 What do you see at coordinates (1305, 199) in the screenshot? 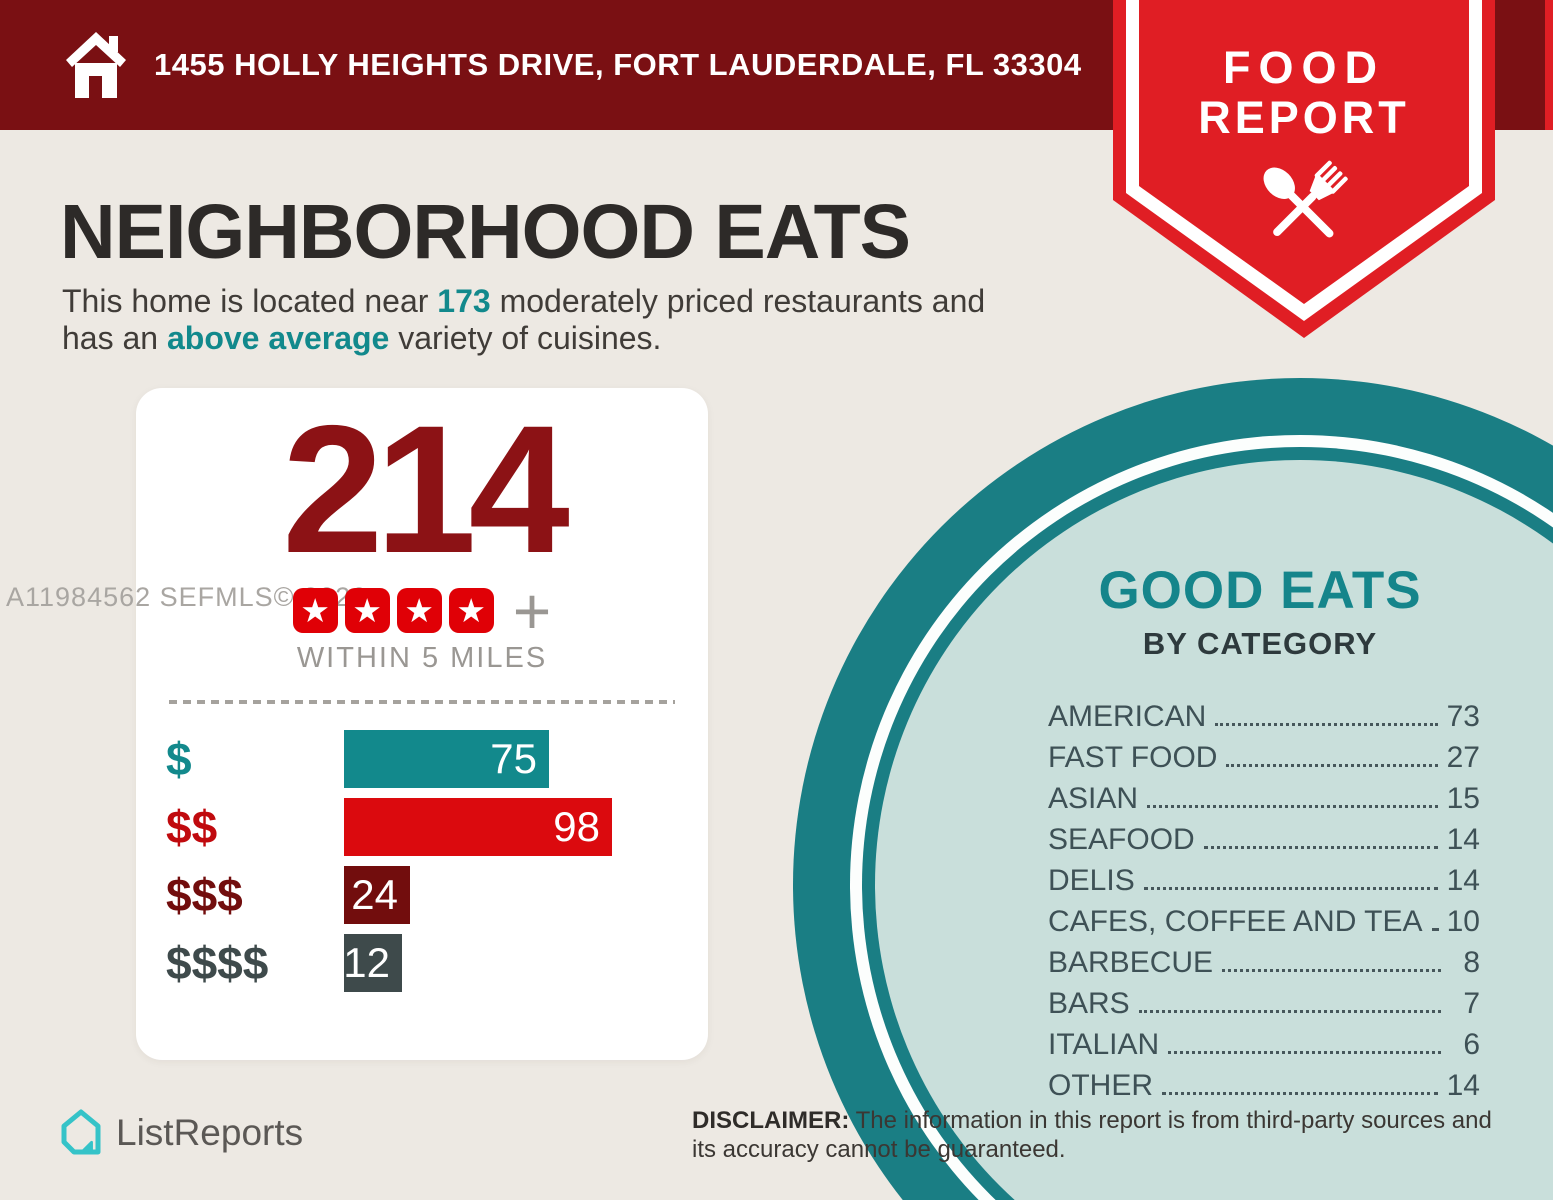
I see `spoon-fork-icon` at bounding box center [1305, 199].